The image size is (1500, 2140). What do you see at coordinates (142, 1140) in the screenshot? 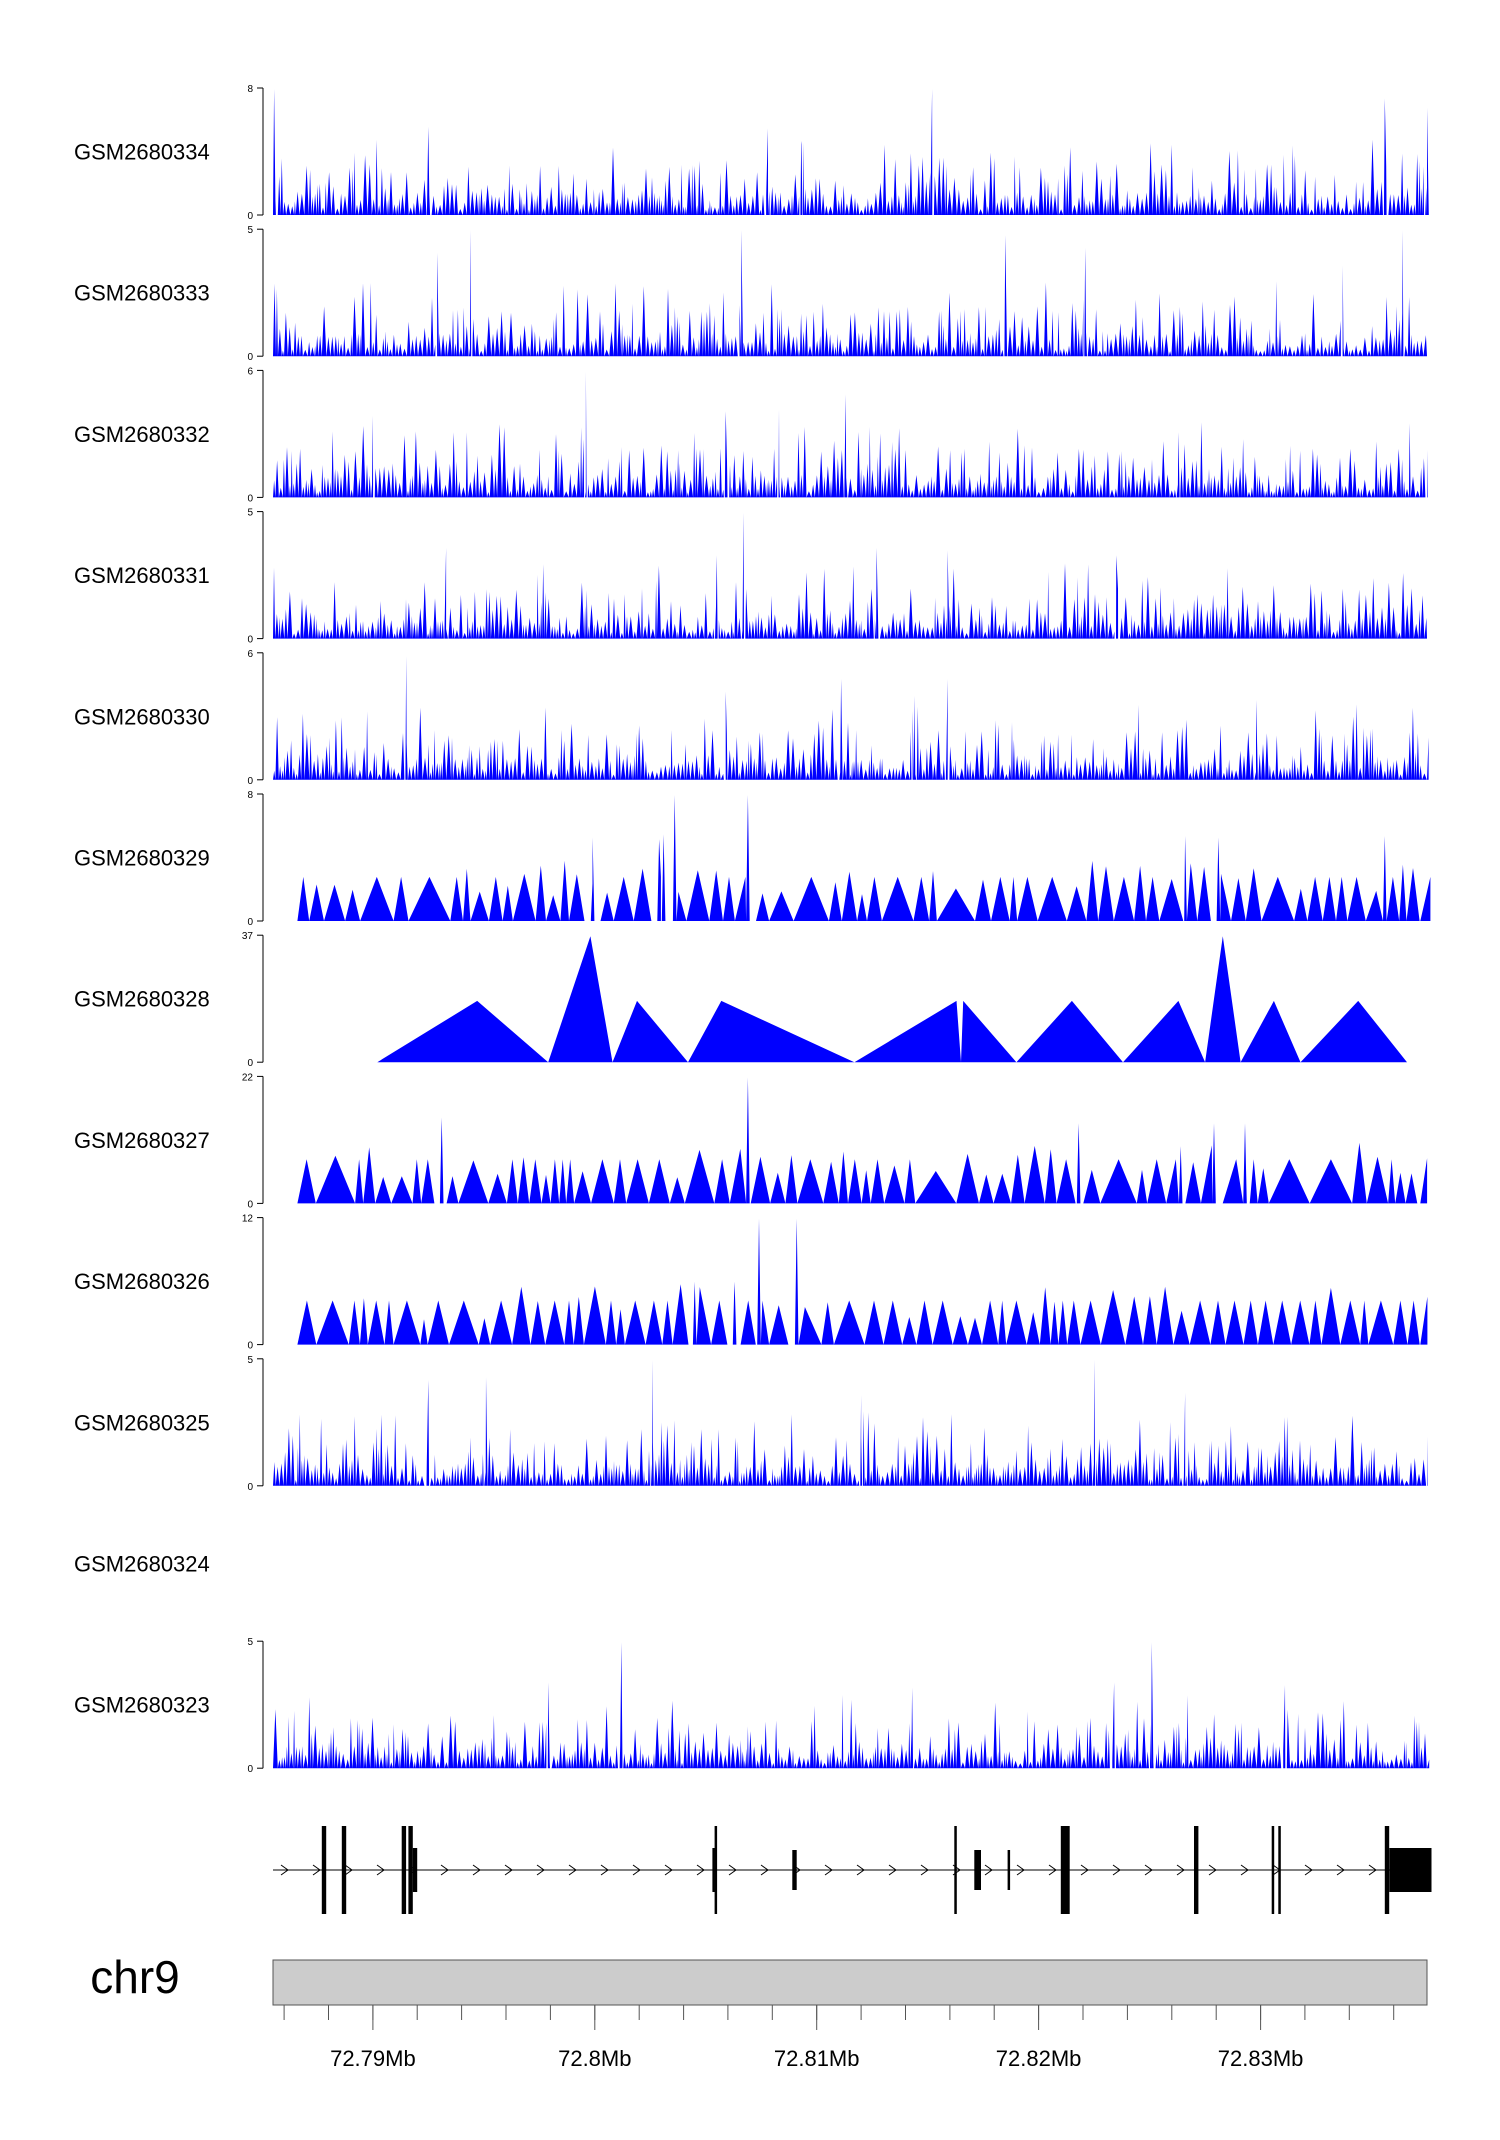
I see `track-label: GSM2680327` at bounding box center [142, 1140].